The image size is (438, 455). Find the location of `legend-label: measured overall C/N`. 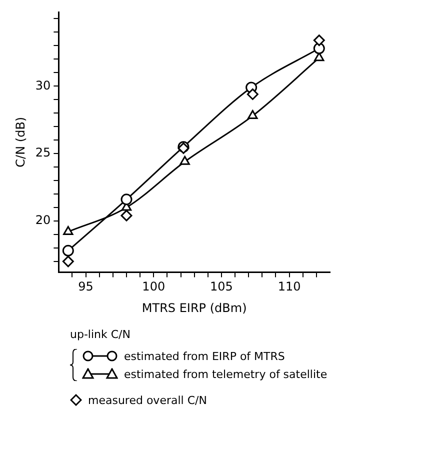

legend-label: measured overall C/N is located at coordinates (147, 400).